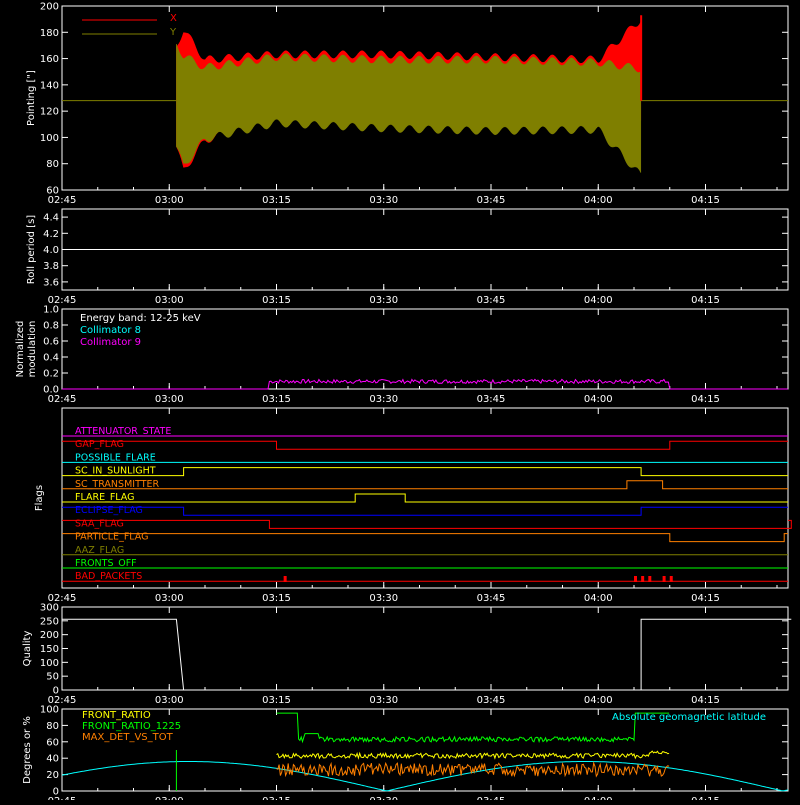 The width and height of the screenshot is (800, 805). I want to click on legend-front-ratio: FRONT_RATIO, so click(116, 715).